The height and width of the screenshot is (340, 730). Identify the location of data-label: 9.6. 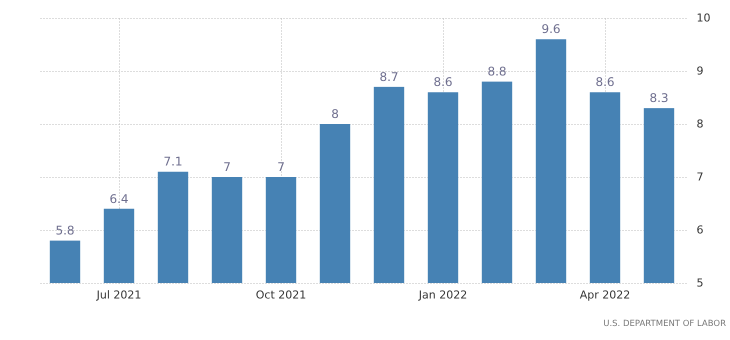
(551, 29).